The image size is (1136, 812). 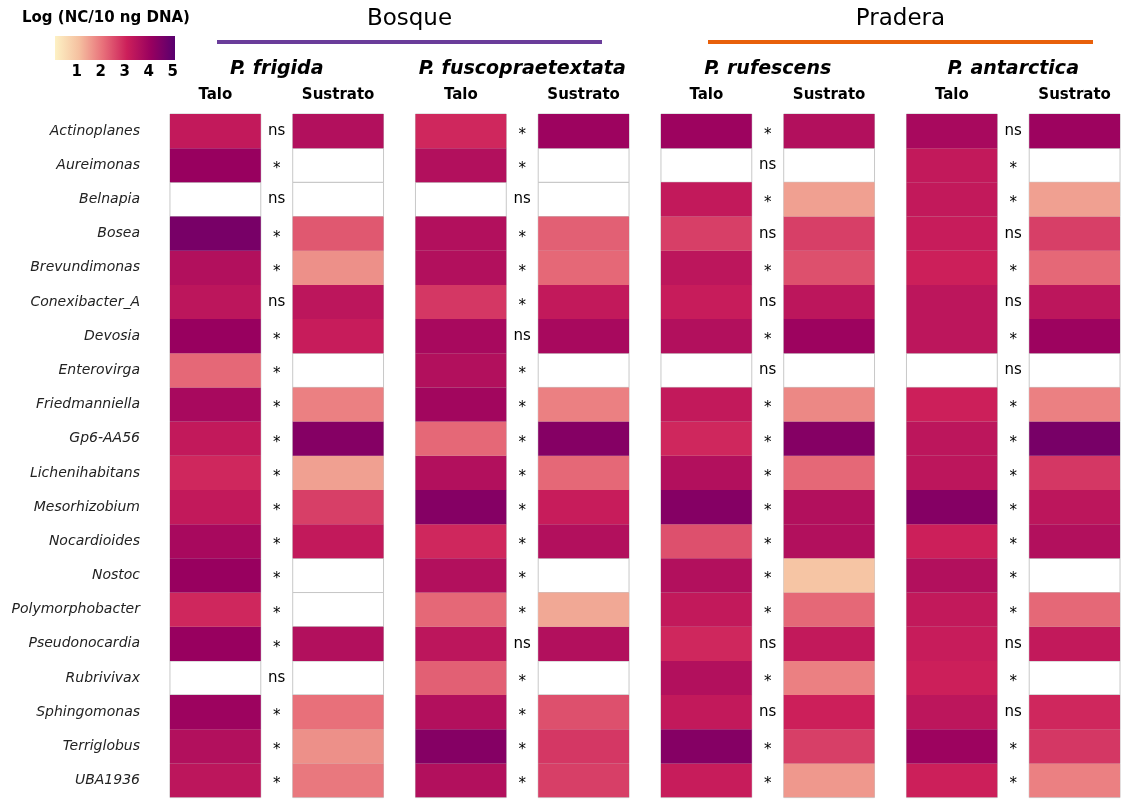 I want to click on y-tick-label: Nostoc, so click(x=116, y=574).